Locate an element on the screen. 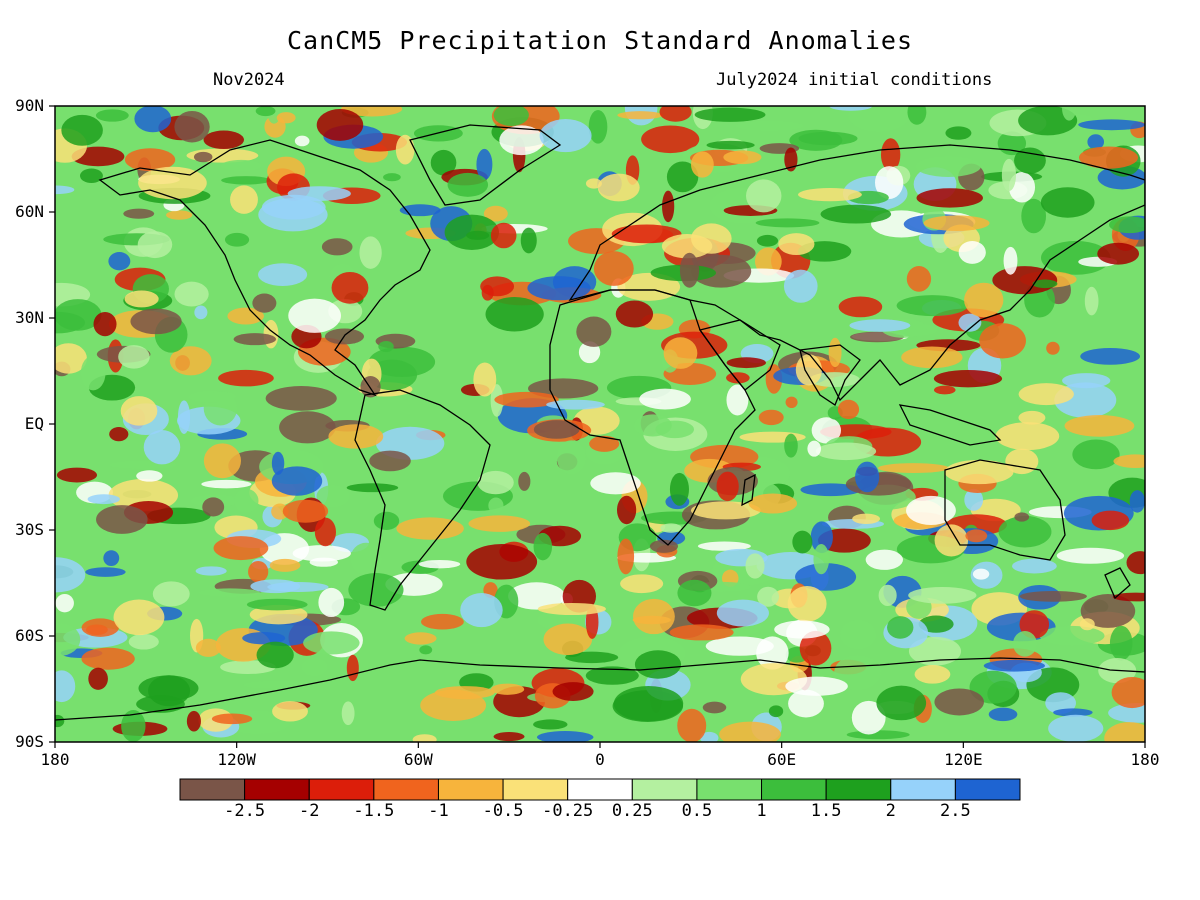 The image size is (1200, 900). colorbar-tick-label: -0.25 is located at coordinates (568, 811).